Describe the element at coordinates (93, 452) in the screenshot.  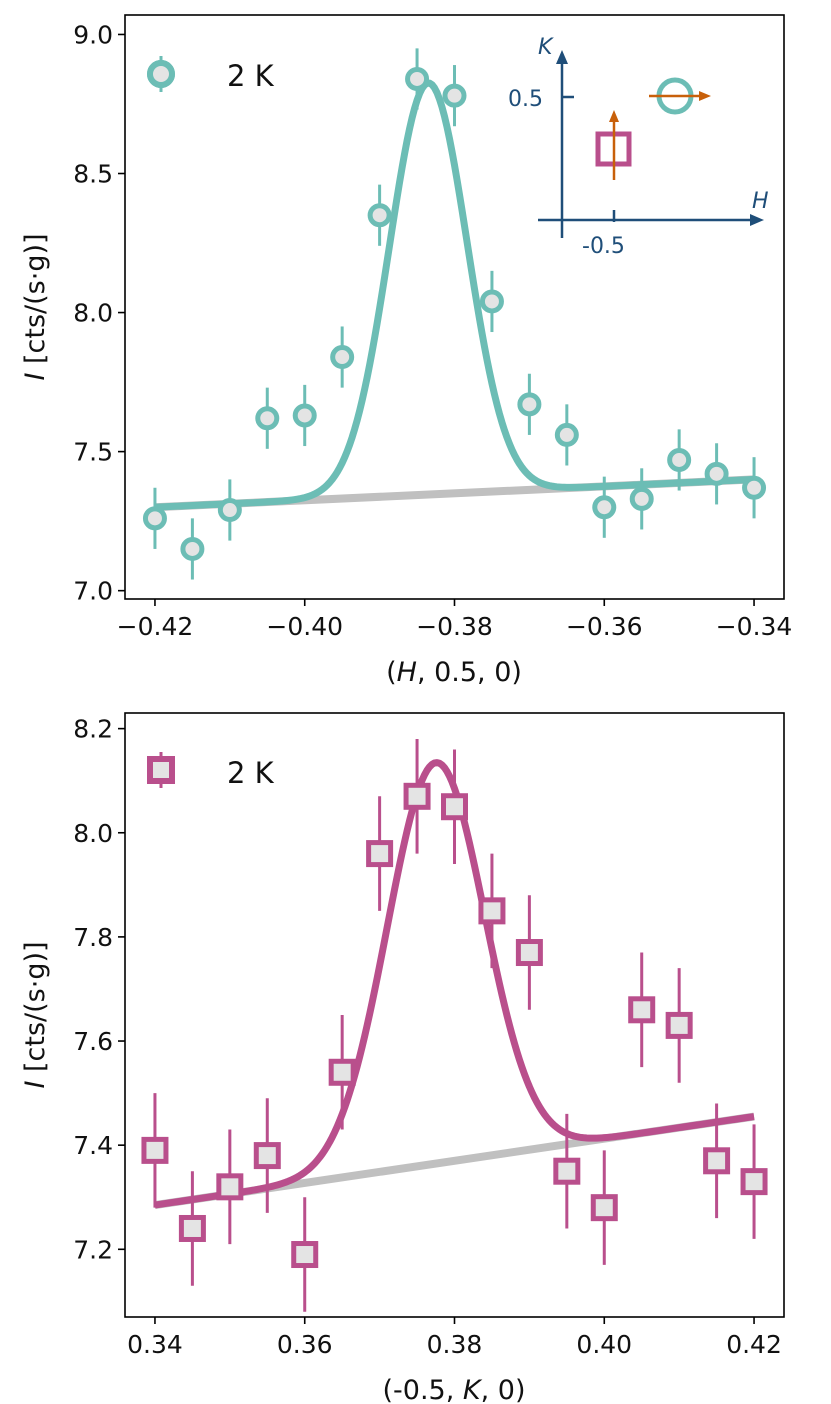
I see `top-y-tick-label: 7.5` at that location.